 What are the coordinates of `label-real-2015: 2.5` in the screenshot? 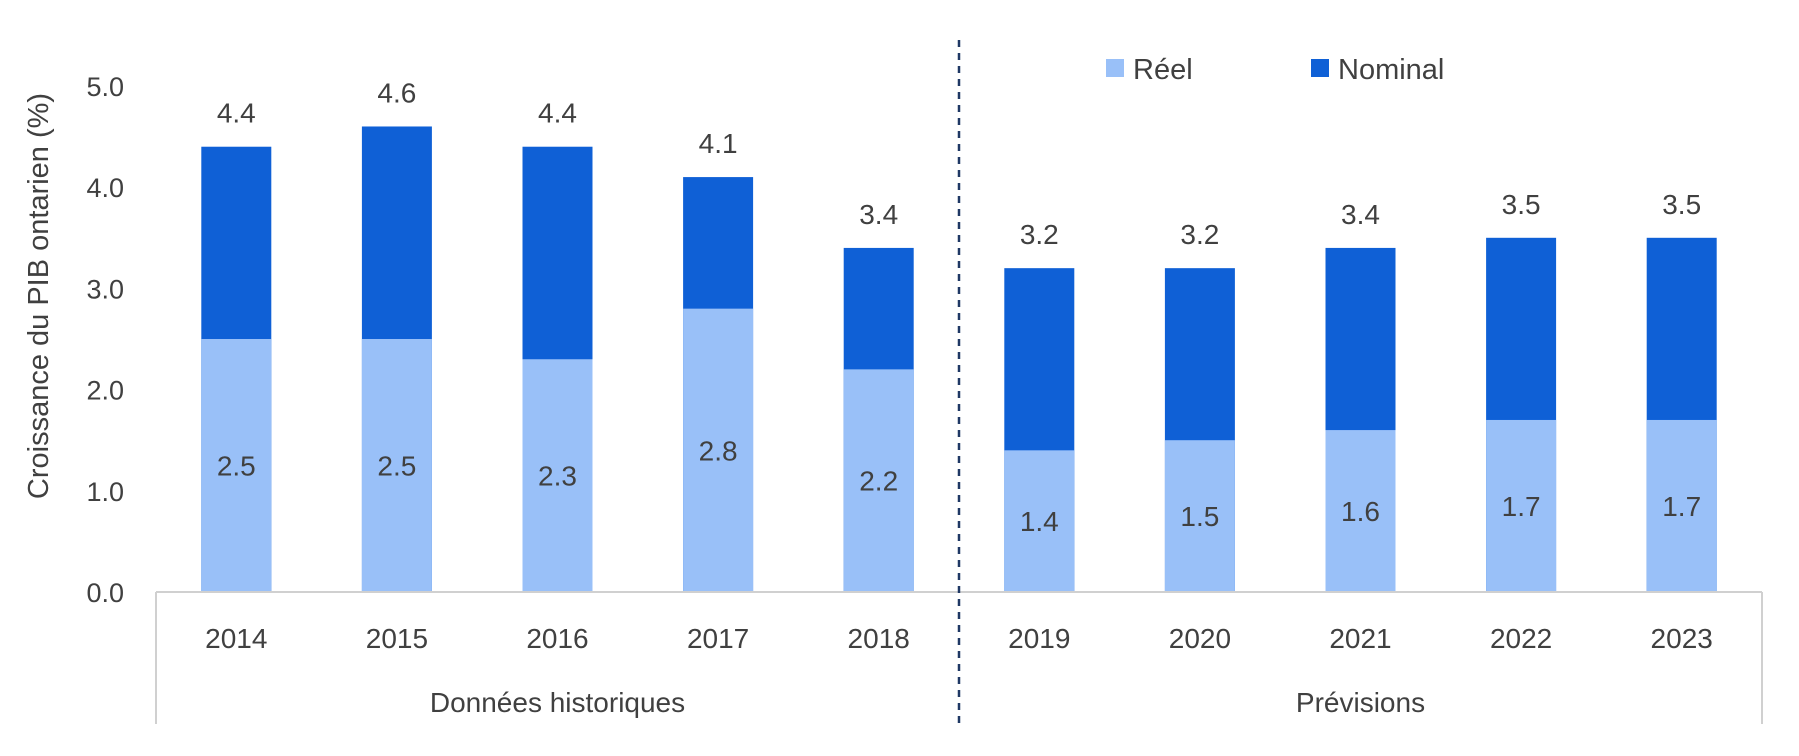 It's located at (396, 466).